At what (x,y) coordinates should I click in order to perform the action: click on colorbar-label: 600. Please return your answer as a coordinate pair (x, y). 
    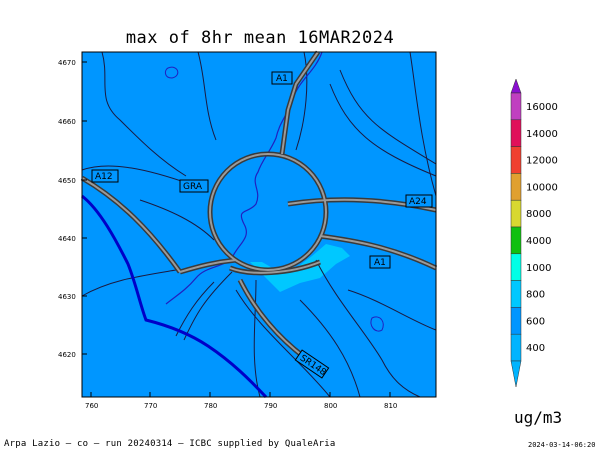
    Looking at the image, I should click on (535, 321).